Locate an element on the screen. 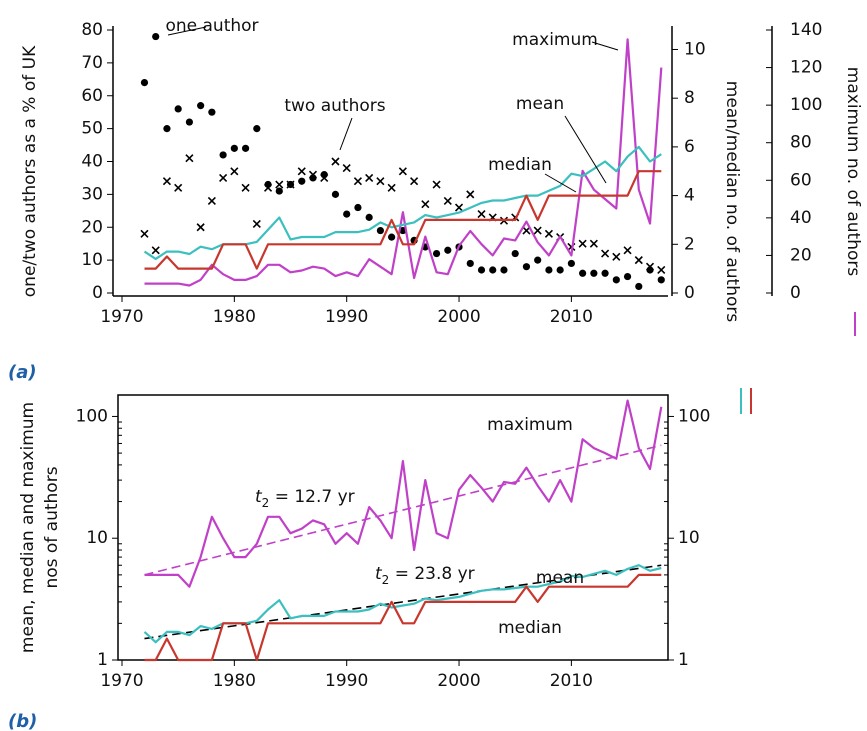 This screenshot has width=867, height=731. y3-tick-label: 60 is located at coordinates (801, 180).